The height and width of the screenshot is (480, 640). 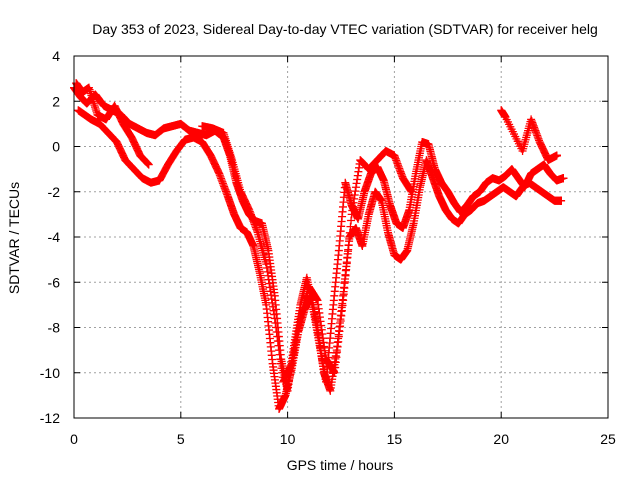 I want to click on x-tick-label: 20, so click(x=501, y=439).